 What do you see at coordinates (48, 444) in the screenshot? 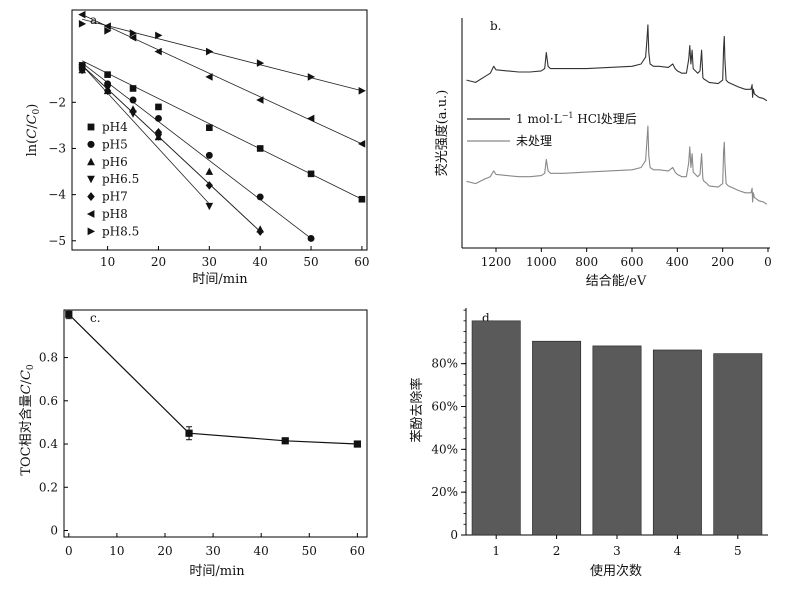
I see `y-tick-label: 0.4` at bounding box center [48, 444].